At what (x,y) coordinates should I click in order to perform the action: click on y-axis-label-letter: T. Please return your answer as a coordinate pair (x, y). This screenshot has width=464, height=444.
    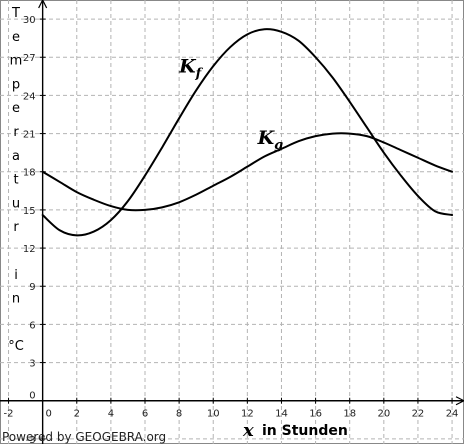
    Looking at the image, I should click on (15, 13).